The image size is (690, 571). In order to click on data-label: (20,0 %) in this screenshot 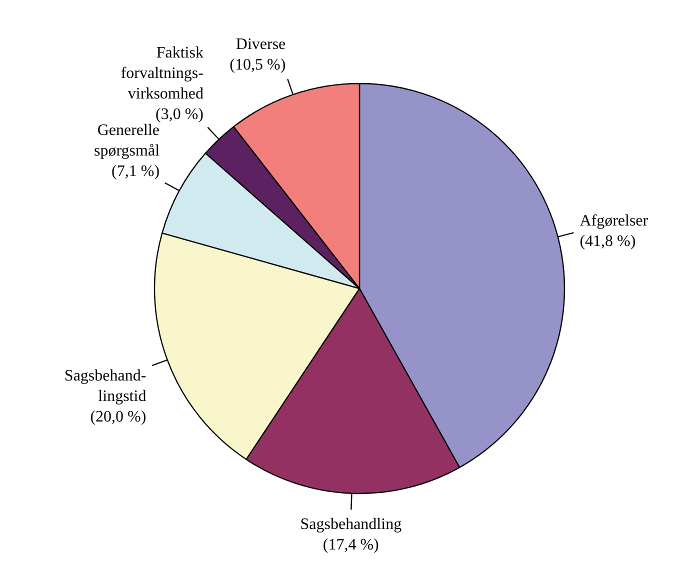, I will do `click(118, 417)`.